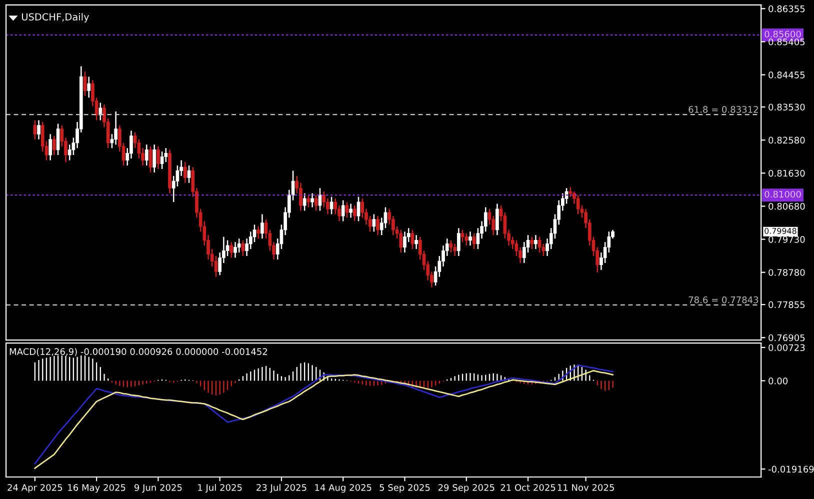 The image size is (814, 499). I want to click on y-tick-label: 0.80680, so click(786, 206).